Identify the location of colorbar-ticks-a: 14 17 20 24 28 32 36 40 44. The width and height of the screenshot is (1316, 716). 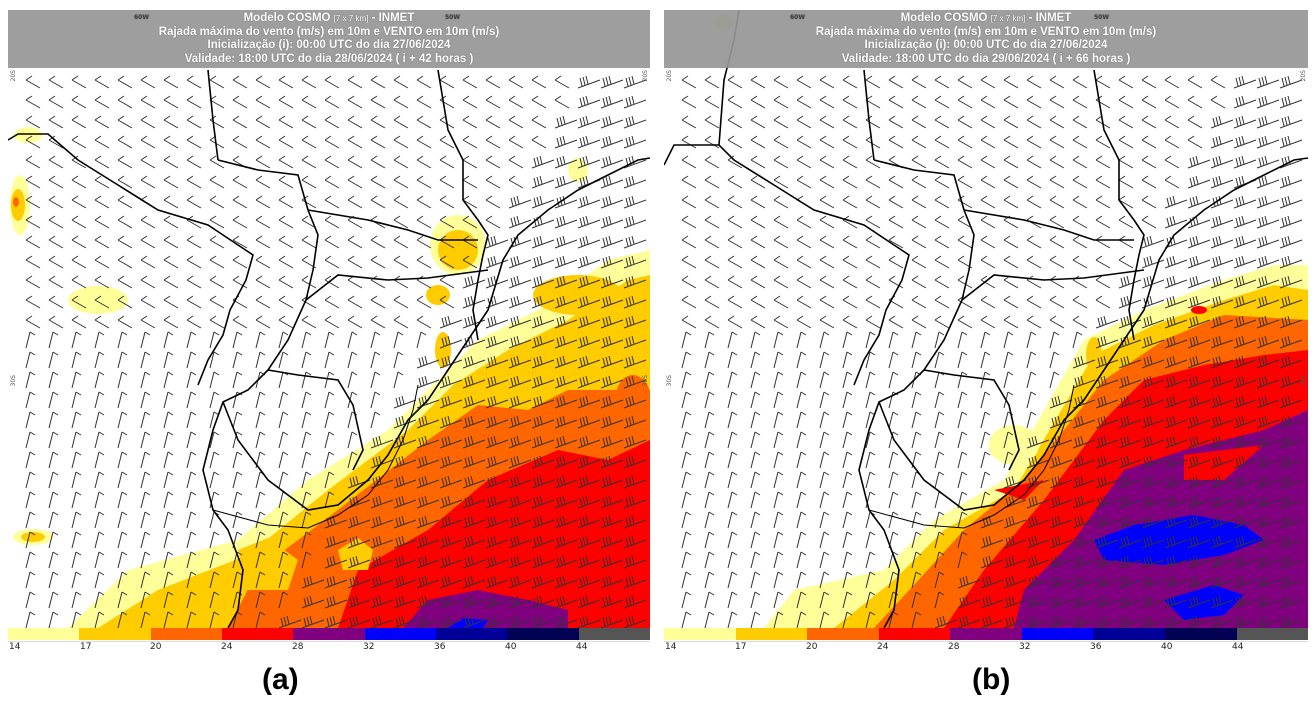
(329, 647).